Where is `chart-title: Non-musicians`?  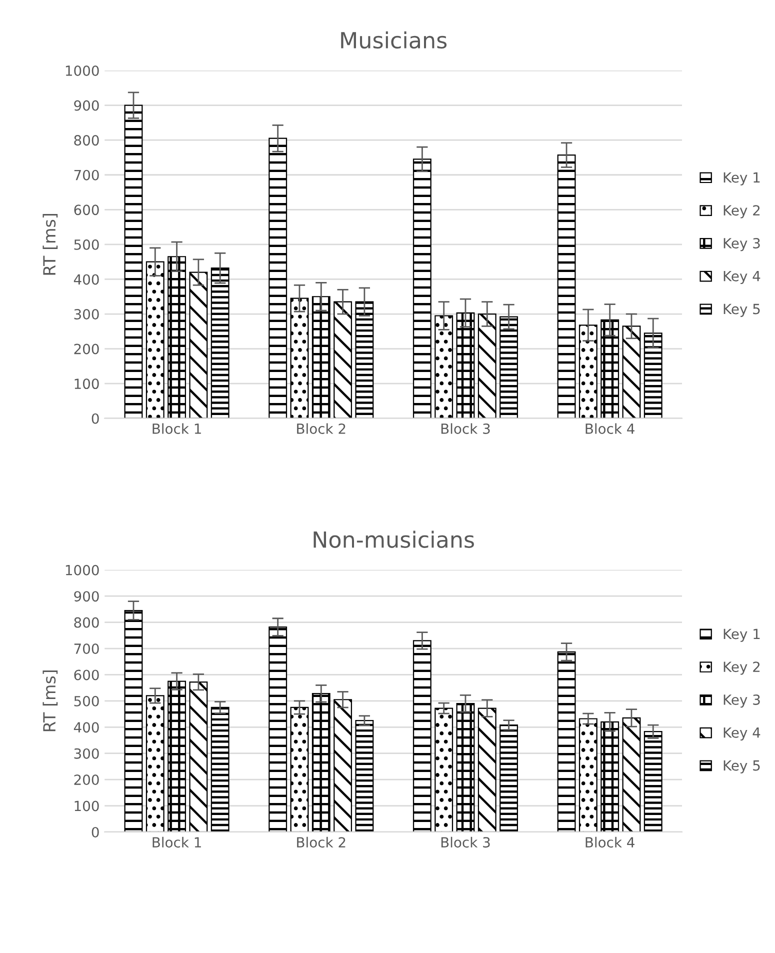 chart-title: Non-musicians is located at coordinates (394, 539).